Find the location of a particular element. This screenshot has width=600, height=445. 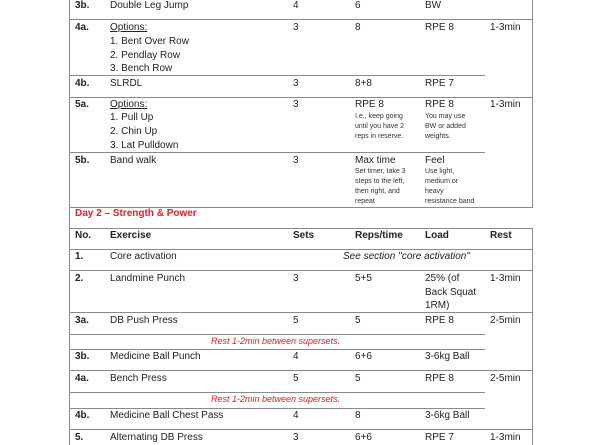

exercise-name: DB Push Press is located at coordinates (144, 320).